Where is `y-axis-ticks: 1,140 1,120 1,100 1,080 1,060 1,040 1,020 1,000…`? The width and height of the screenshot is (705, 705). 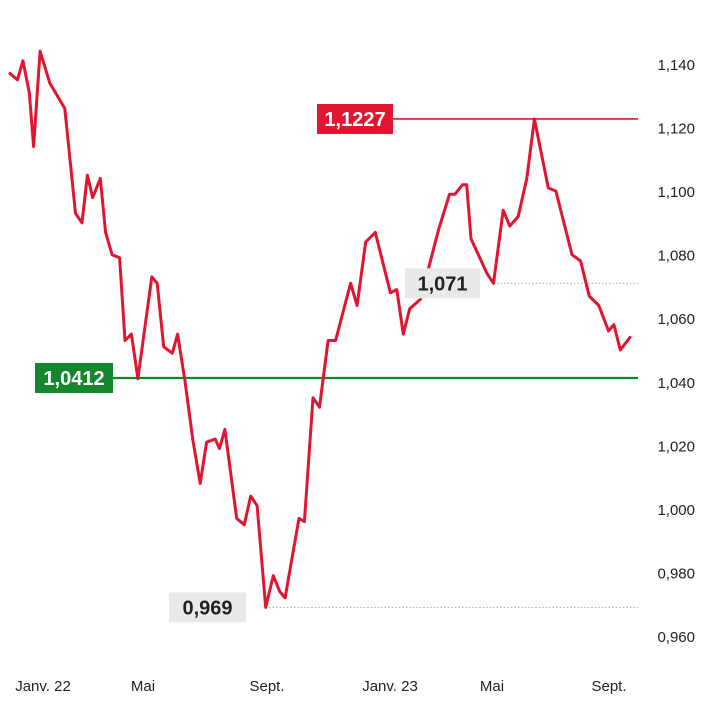
y-axis-ticks: 1,140 1,120 1,100 1,080 1,060 1,040 1,020 1,000… is located at coordinates (676, 351).